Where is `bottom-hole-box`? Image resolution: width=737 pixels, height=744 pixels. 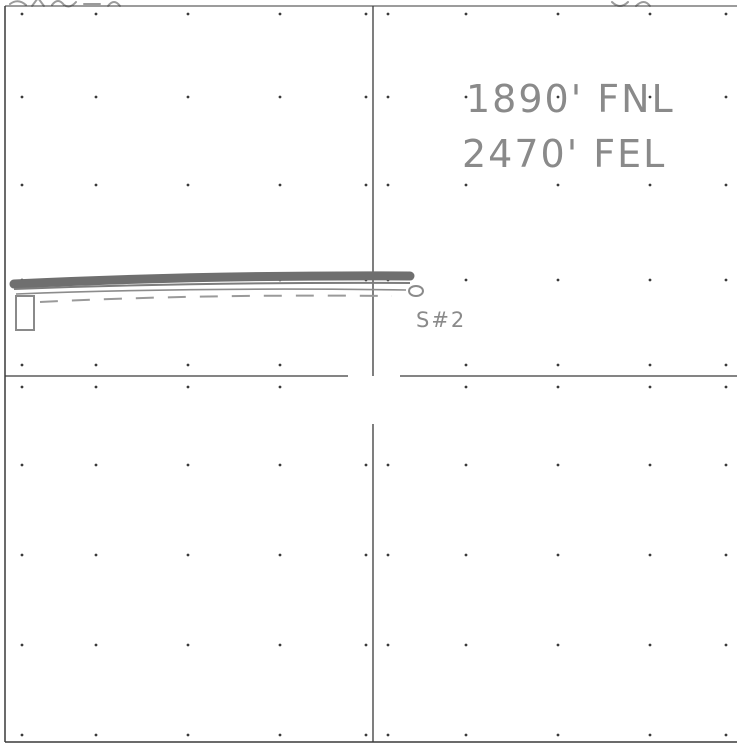 bottom-hole-box is located at coordinates (25, 313).